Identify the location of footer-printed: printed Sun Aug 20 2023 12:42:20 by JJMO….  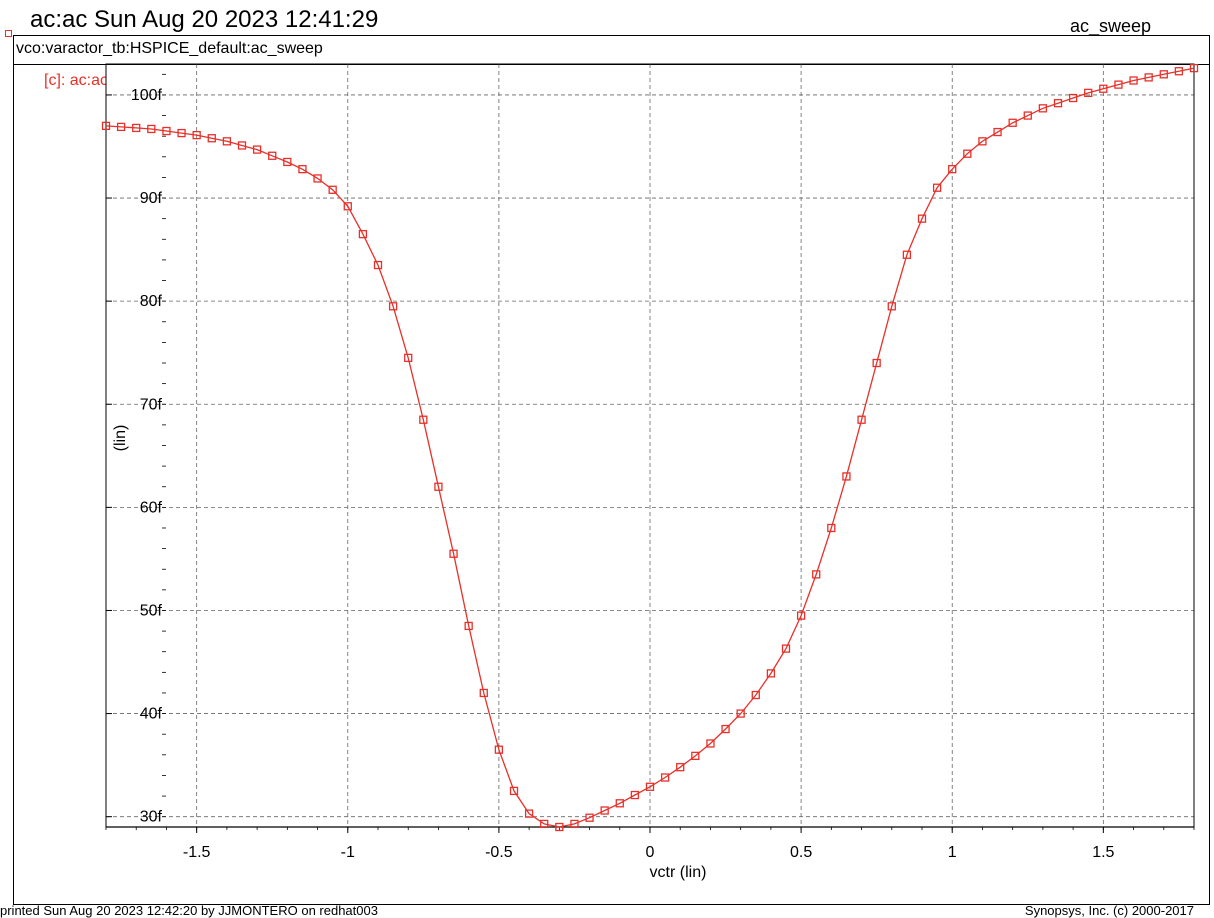
(189, 910).